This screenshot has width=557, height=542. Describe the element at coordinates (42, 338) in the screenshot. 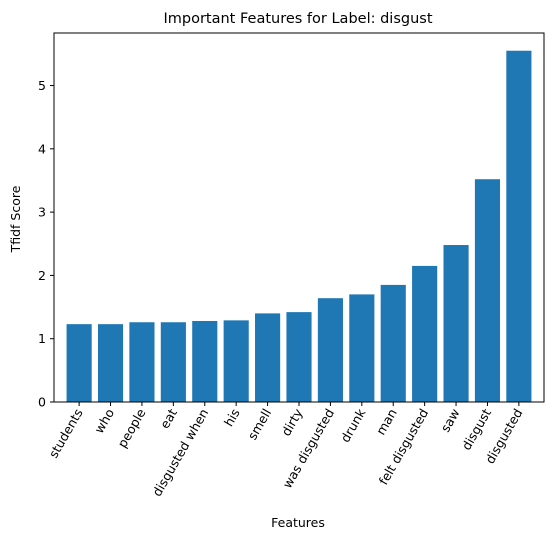

I see `y-tick-label: 1` at that location.